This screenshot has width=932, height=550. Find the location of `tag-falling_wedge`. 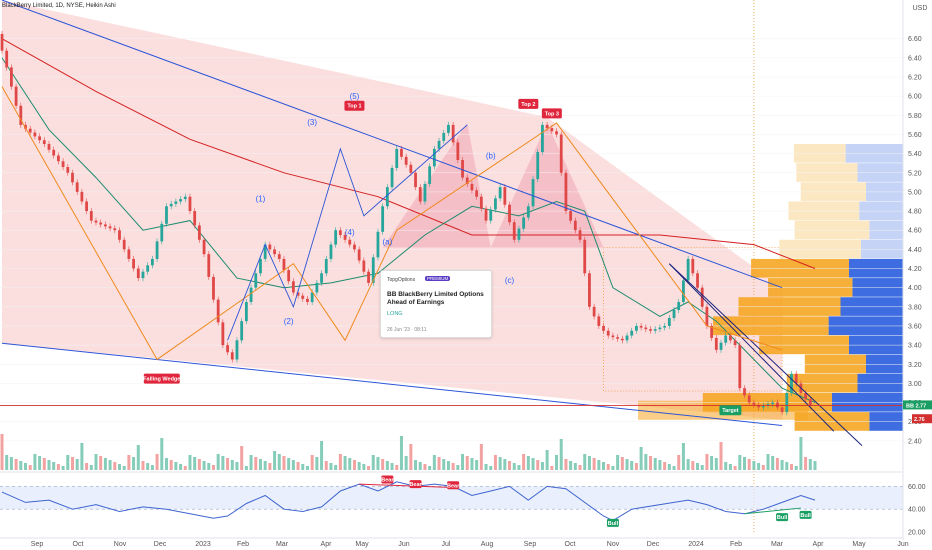

tag-falling_wedge is located at coordinates (161, 378).